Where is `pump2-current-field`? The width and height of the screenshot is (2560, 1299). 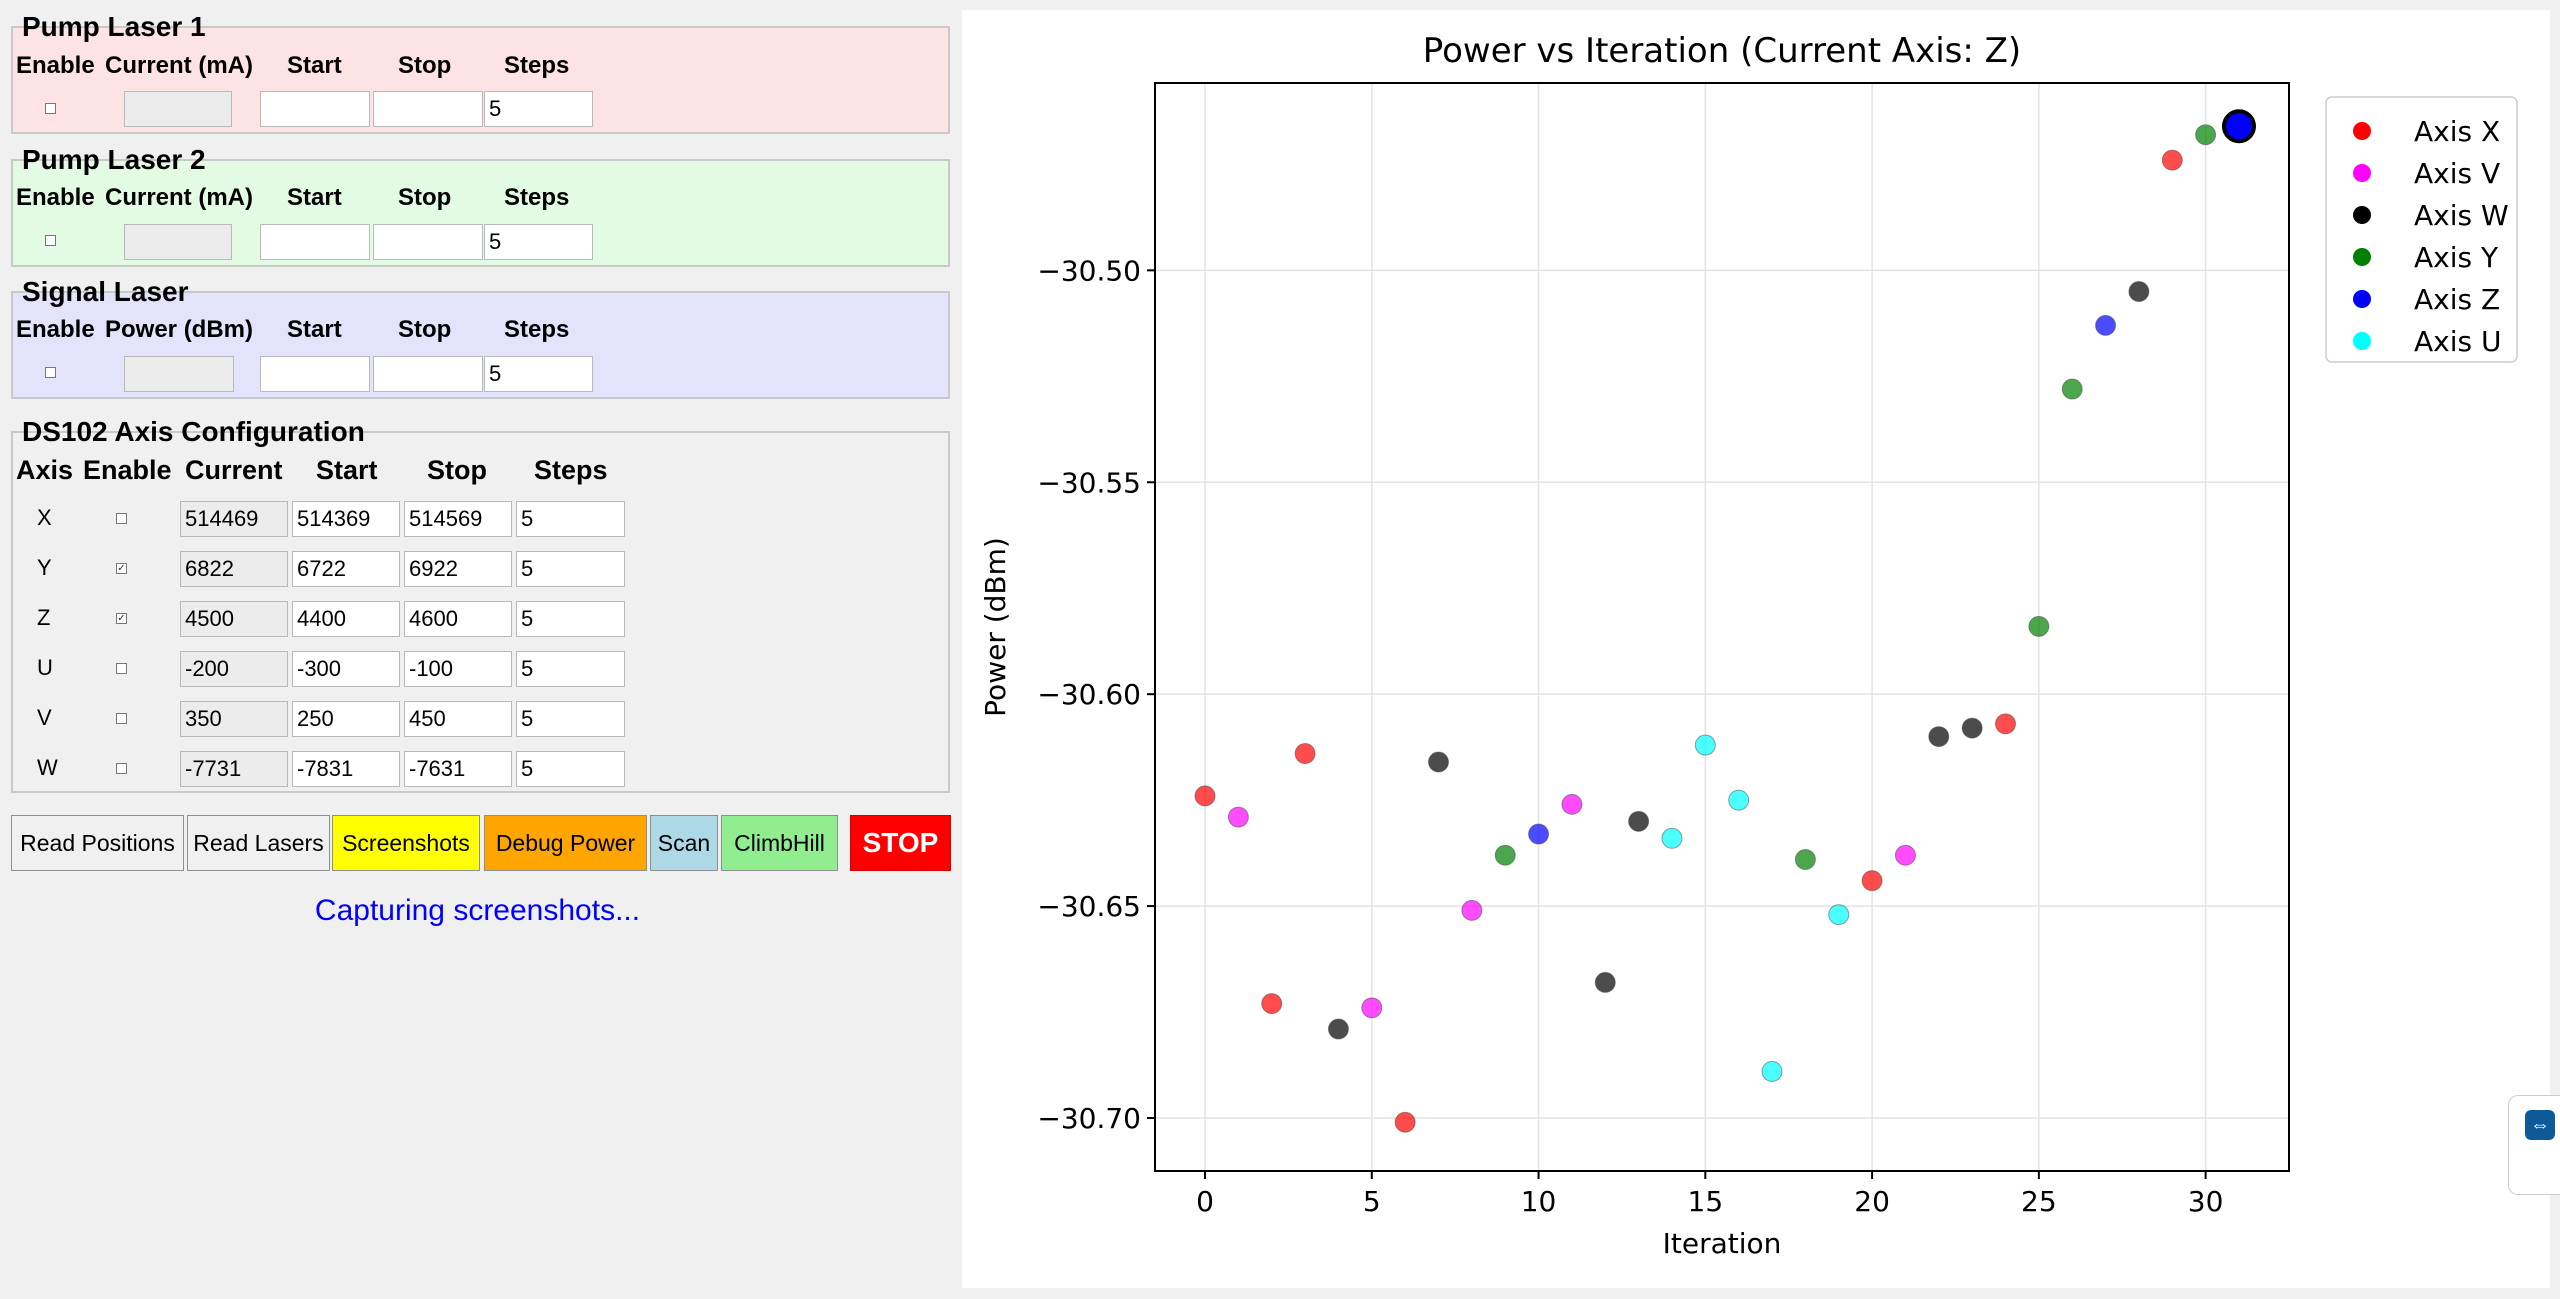 pump2-current-field is located at coordinates (178, 242).